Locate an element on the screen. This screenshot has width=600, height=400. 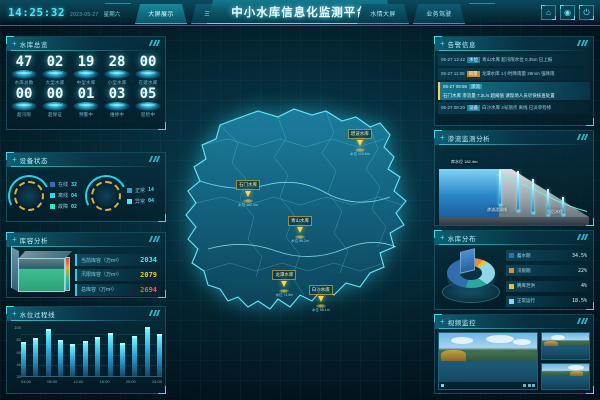
y-tick-label: 80 is located at coordinates (18, 340).